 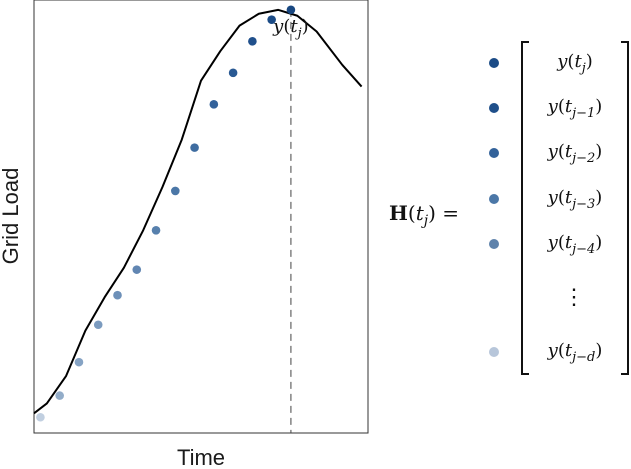 What do you see at coordinates (424, 215) in the screenshot?
I see `equation-lhs: H(tj) =` at bounding box center [424, 215].